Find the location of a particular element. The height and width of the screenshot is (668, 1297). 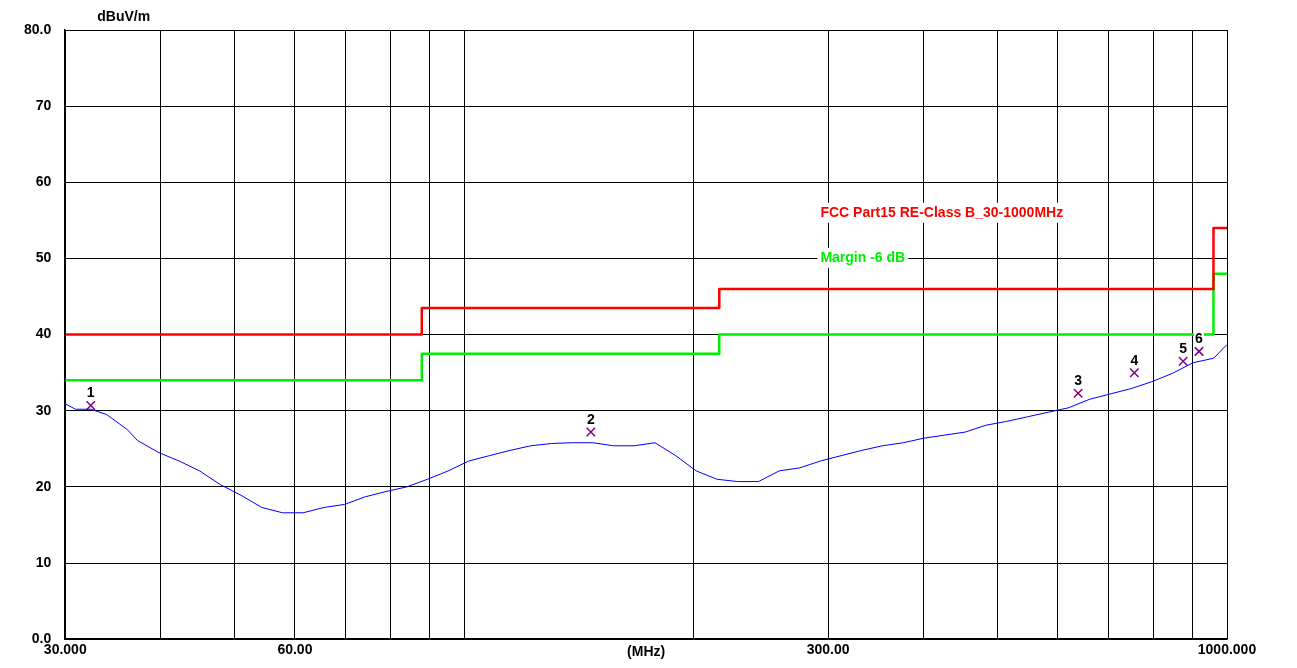

x-tick-label: 1000.000 is located at coordinates (1227, 649).